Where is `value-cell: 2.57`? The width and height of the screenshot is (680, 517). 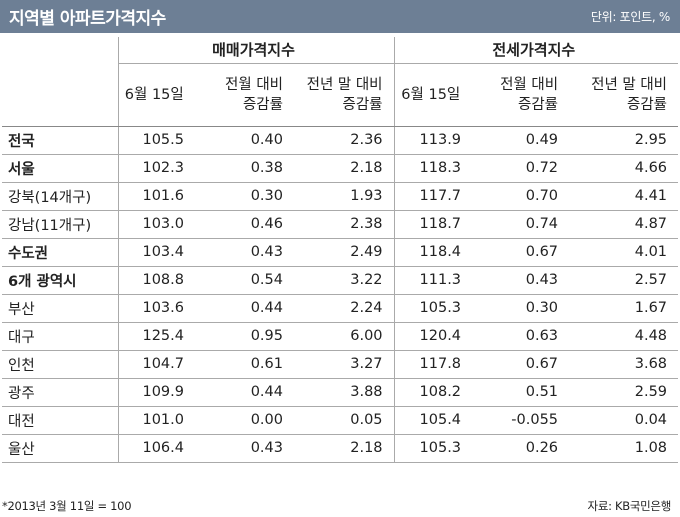 value-cell: 2.57 is located at coordinates (624, 280).